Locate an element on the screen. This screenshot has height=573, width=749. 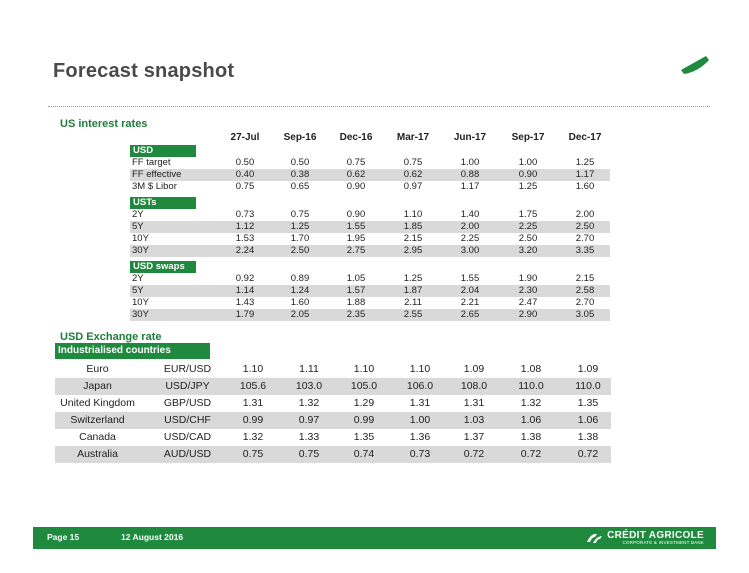
rate-value: 1.79 is located at coordinates (245, 314).